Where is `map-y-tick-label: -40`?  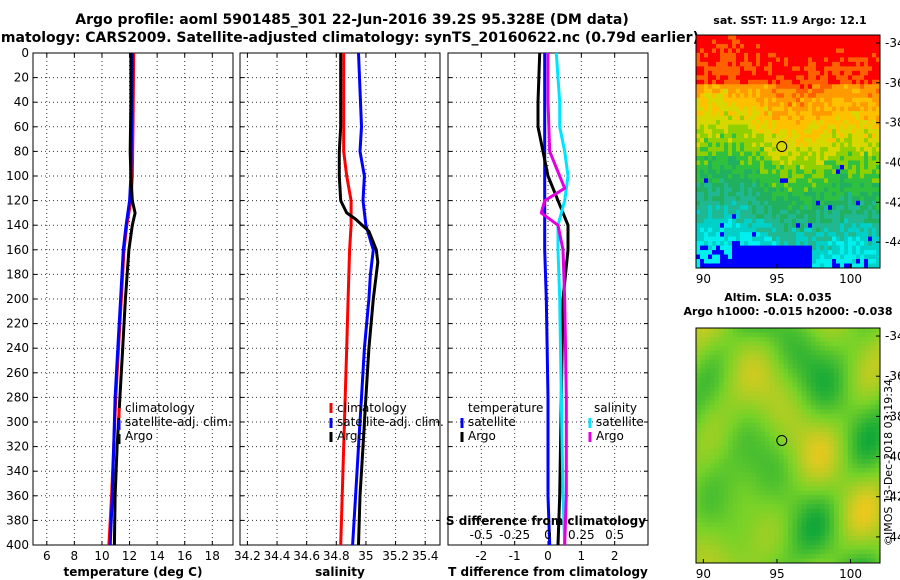 map-y-tick-label: -40 is located at coordinates (892, 457).